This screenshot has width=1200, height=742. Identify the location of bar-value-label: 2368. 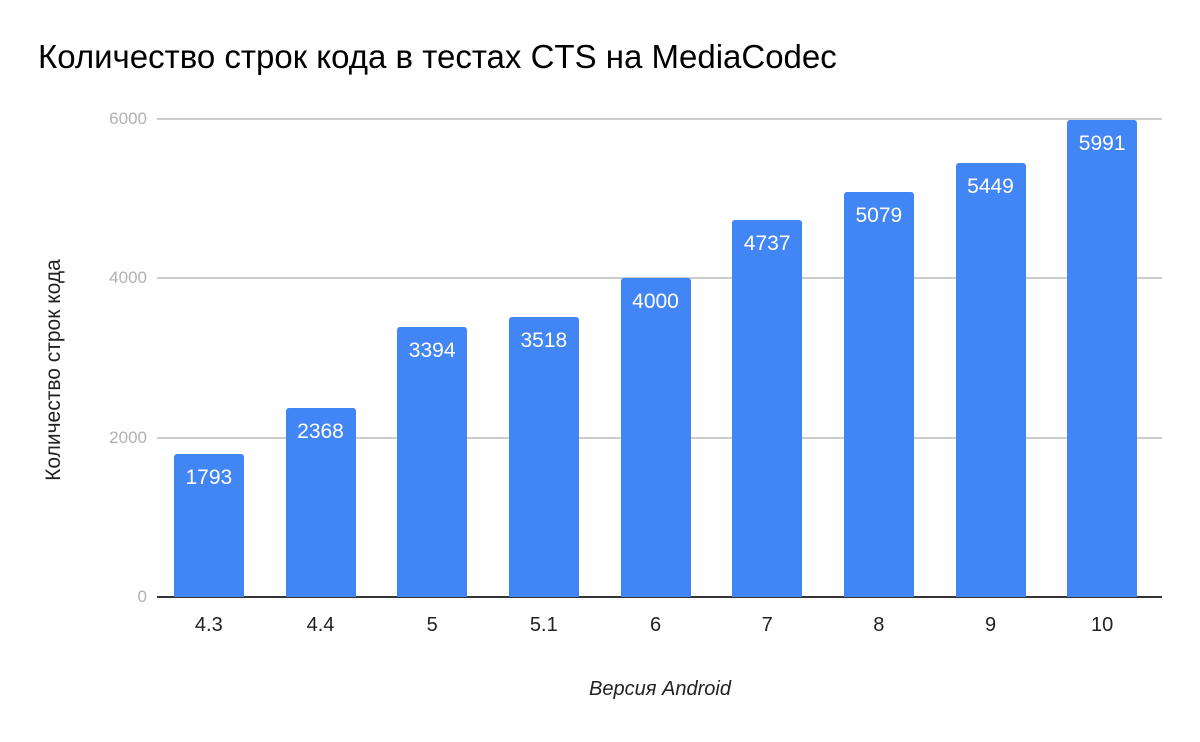
(320, 432).